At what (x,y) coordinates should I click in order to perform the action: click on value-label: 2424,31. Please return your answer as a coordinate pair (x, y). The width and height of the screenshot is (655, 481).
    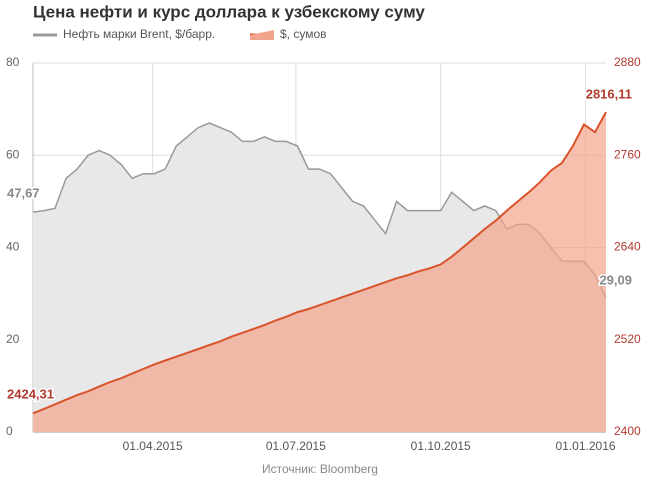
    Looking at the image, I should click on (30, 394).